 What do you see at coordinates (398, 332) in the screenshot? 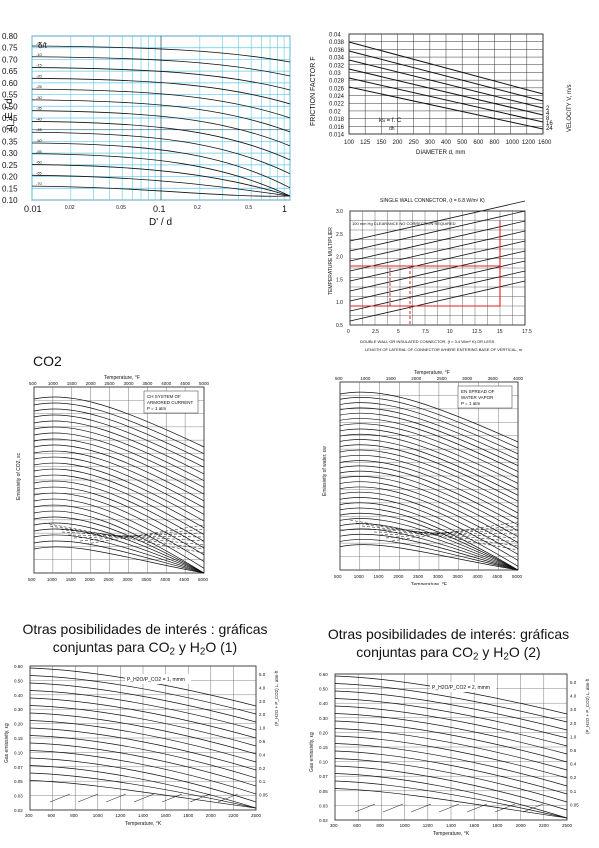
I see `x-tick-label: 5` at bounding box center [398, 332].